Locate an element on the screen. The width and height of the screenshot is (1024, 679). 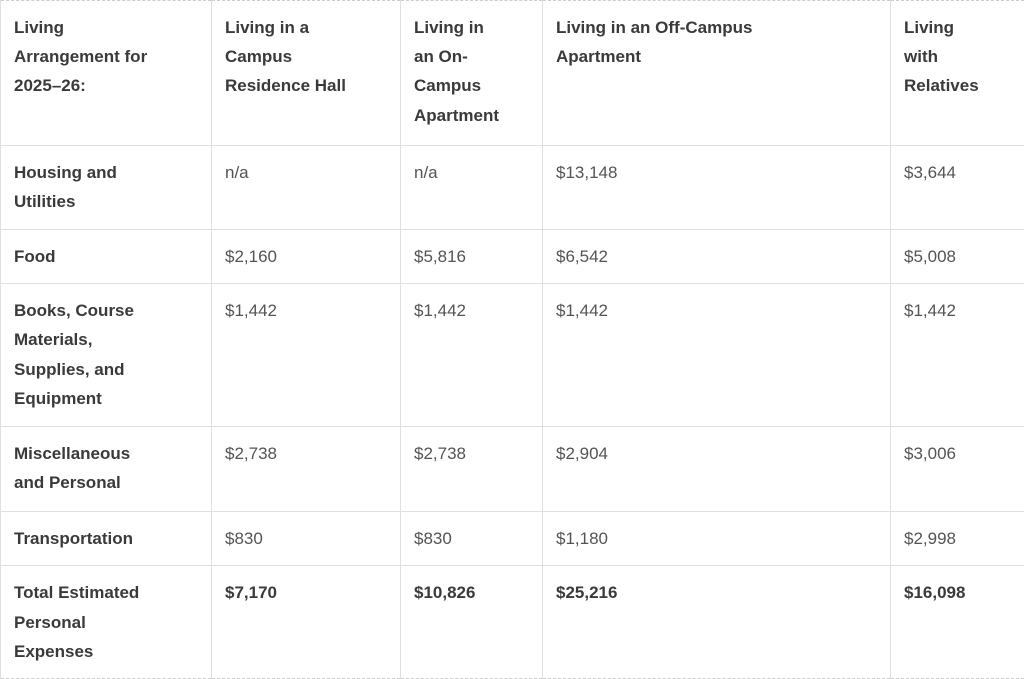
cell-misc-off-campus-apartment: $2,904 is located at coordinates (717, 469).